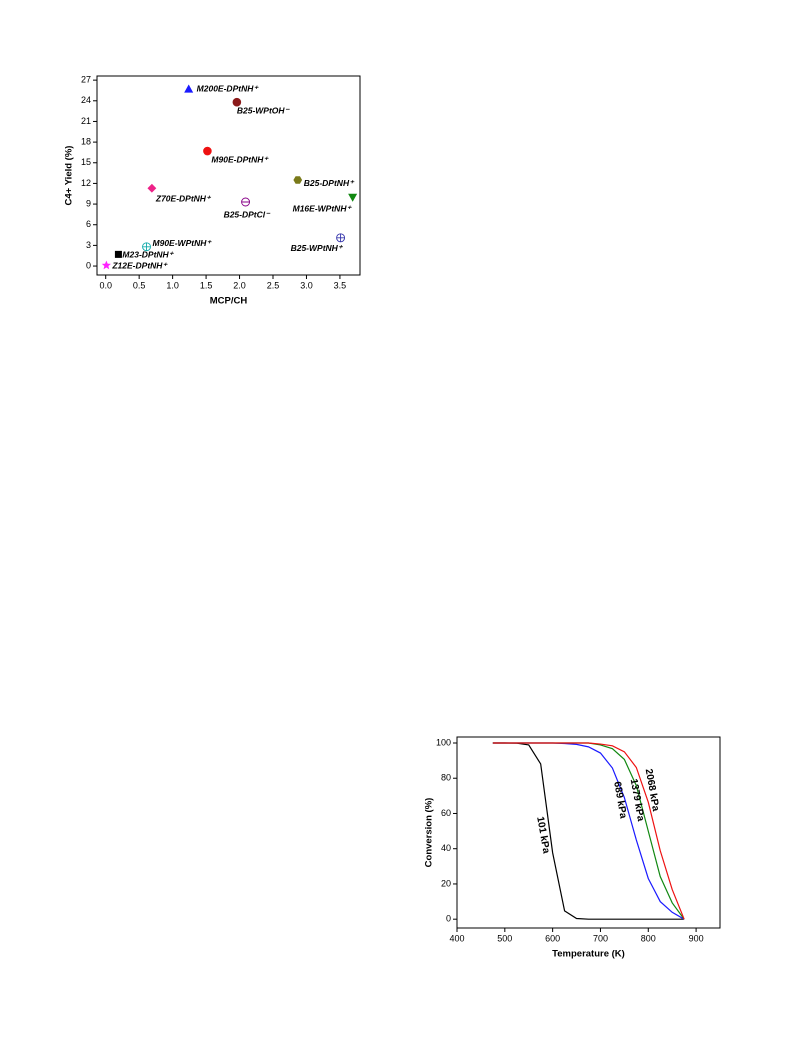 The width and height of the screenshot is (793, 1057). What do you see at coordinates (600, 938) in the screenshot?
I see `x-tick-label: 700` at bounding box center [600, 938].